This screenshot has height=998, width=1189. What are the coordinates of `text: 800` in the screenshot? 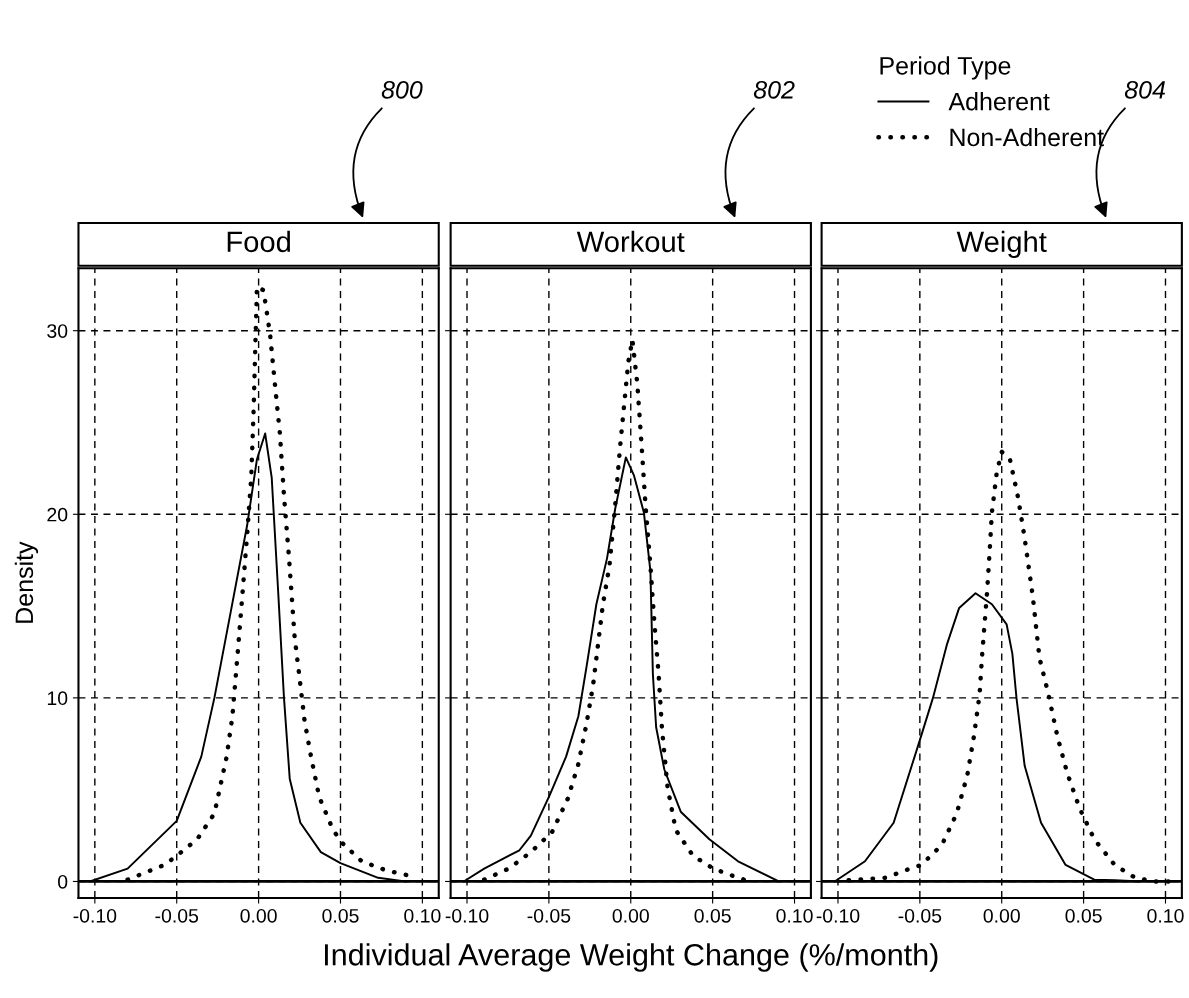 It's located at (402, 89).